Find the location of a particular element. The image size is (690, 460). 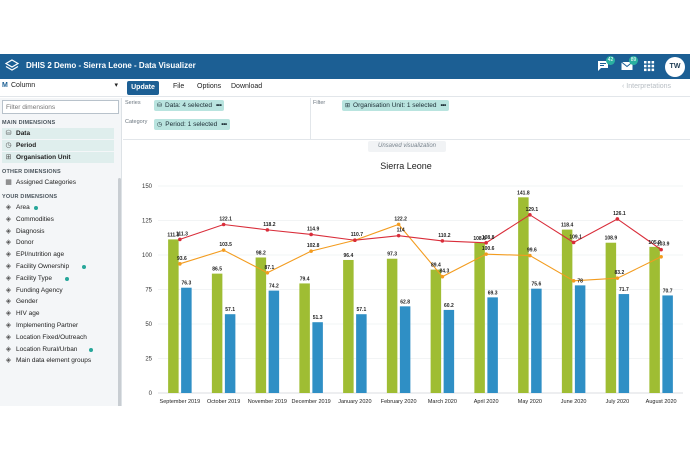

data-label-green: 141.8 is located at coordinates (523, 193).